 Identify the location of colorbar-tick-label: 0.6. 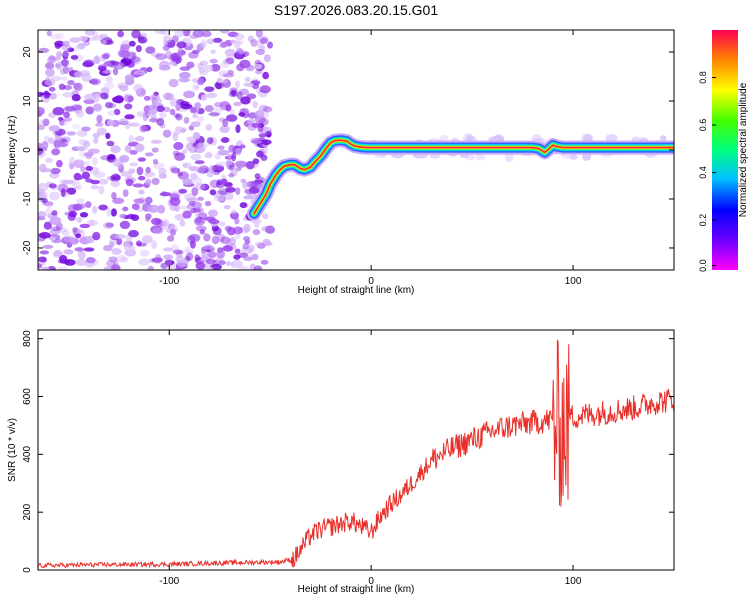
(703, 125).